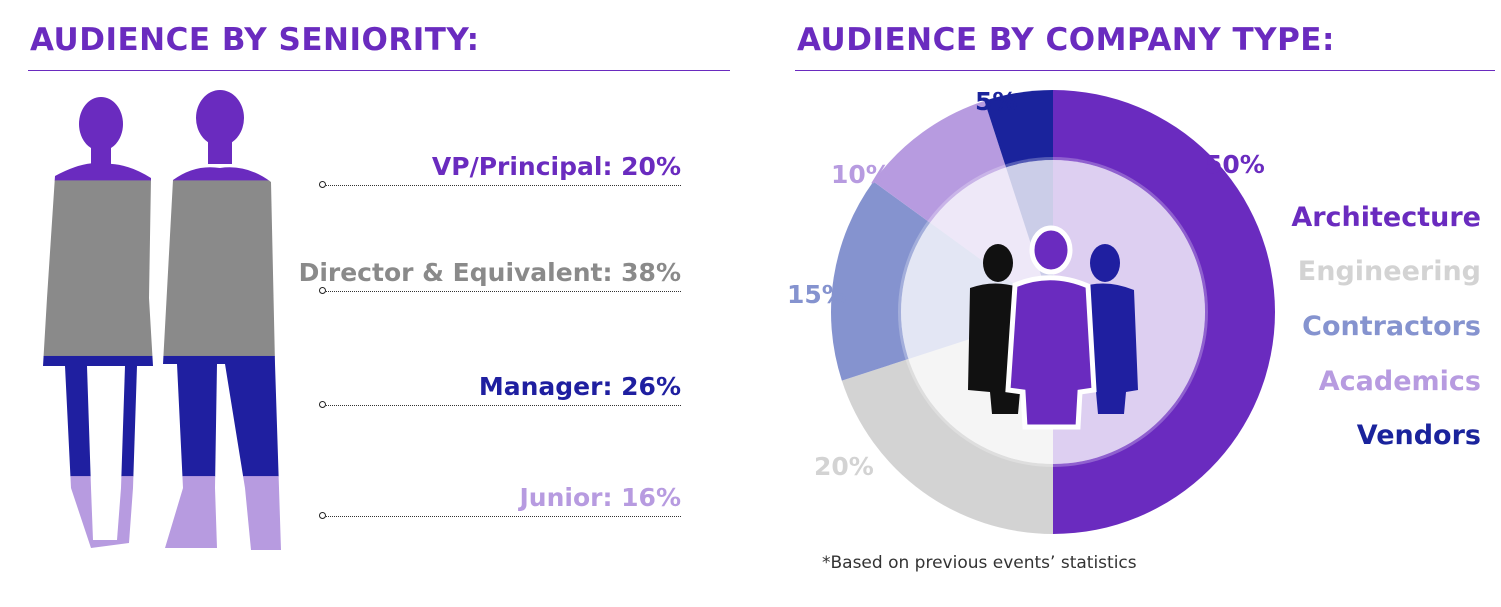 This screenshot has height=607, width=1501. I want to click on donut-inner-slice-academics, so click(991, 239).